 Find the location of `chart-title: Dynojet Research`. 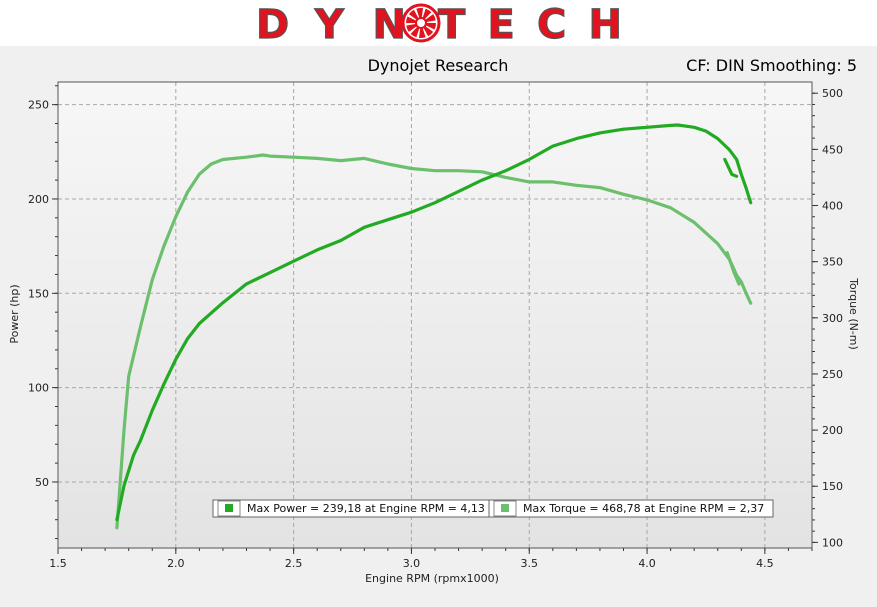

chart-title: Dynojet Research is located at coordinates (438, 65).